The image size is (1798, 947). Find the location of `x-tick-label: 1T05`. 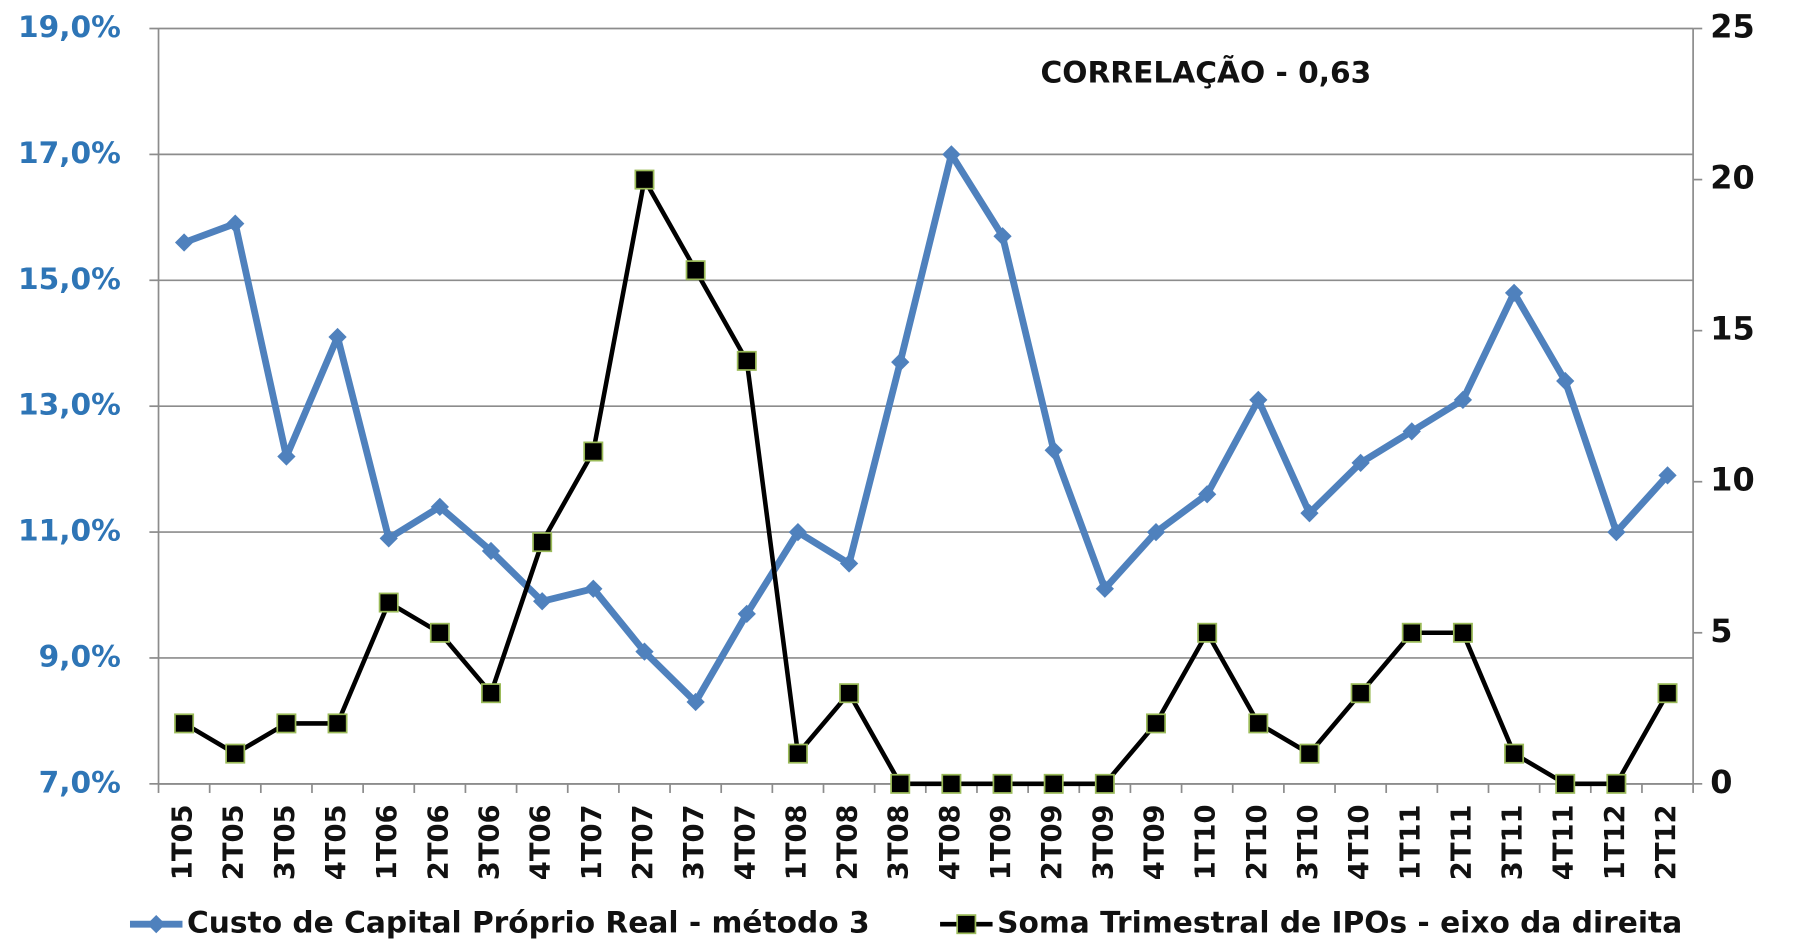

x-tick-label: 1T05 is located at coordinates (183, 842).